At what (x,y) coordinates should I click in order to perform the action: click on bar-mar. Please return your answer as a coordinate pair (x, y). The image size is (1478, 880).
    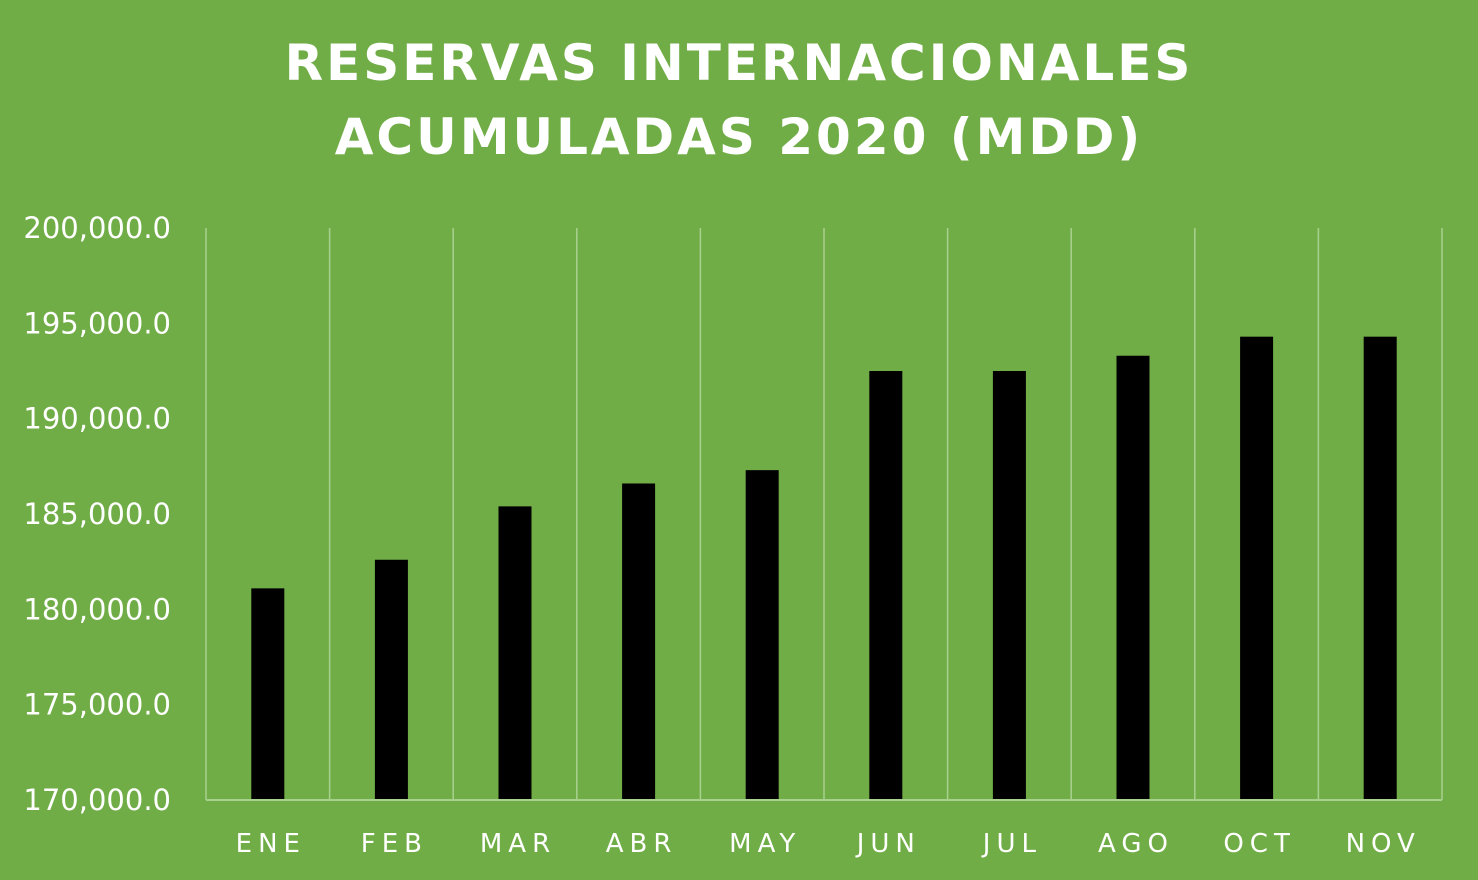
    Looking at the image, I should click on (515, 653).